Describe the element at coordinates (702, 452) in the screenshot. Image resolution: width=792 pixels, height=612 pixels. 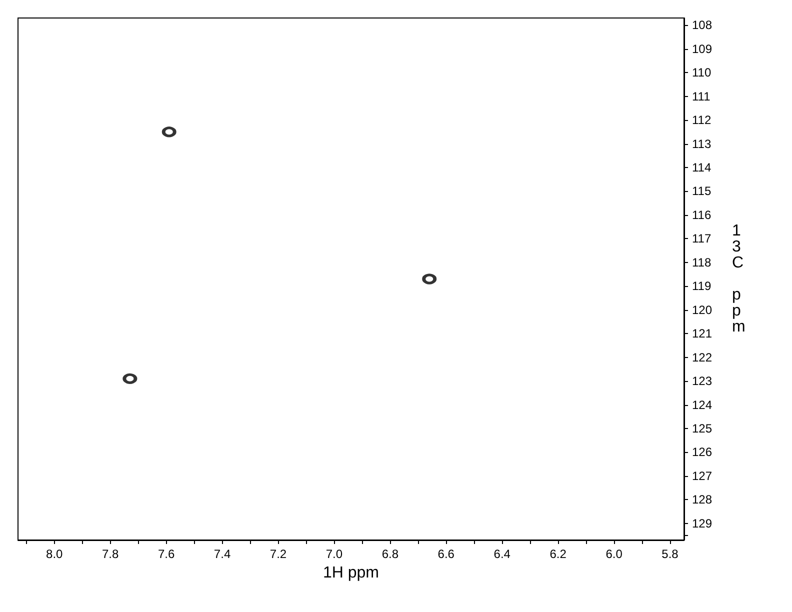
I see `y-tick-label: 126` at that location.